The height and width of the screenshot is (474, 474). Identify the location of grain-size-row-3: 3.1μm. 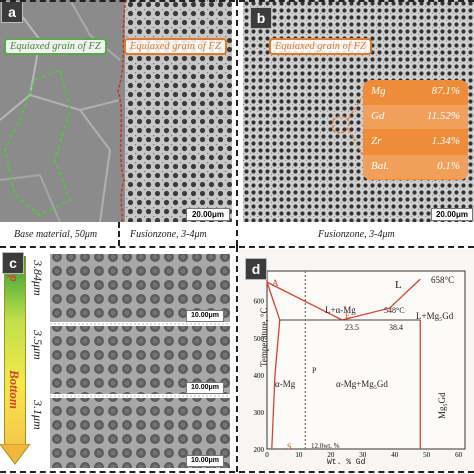
(38, 415).